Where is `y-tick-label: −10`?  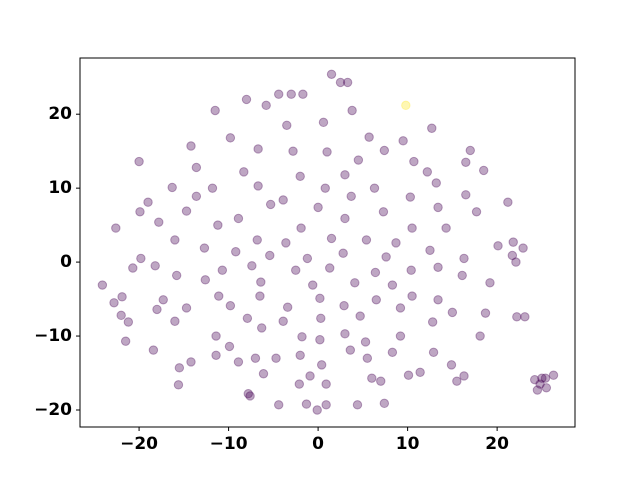
y-tick-label: −10 is located at coordinates (53, 336).